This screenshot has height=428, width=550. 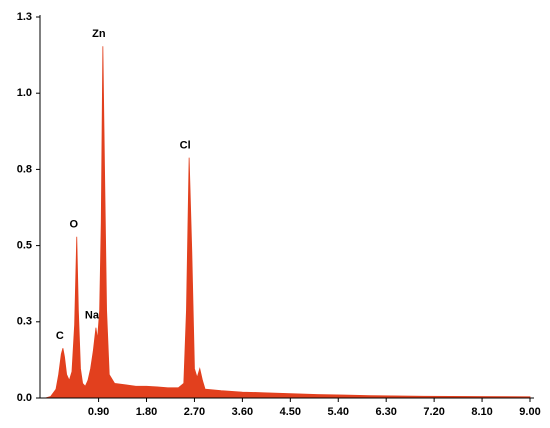 I want to click on peak-label: O, so click(x=73, y=225).